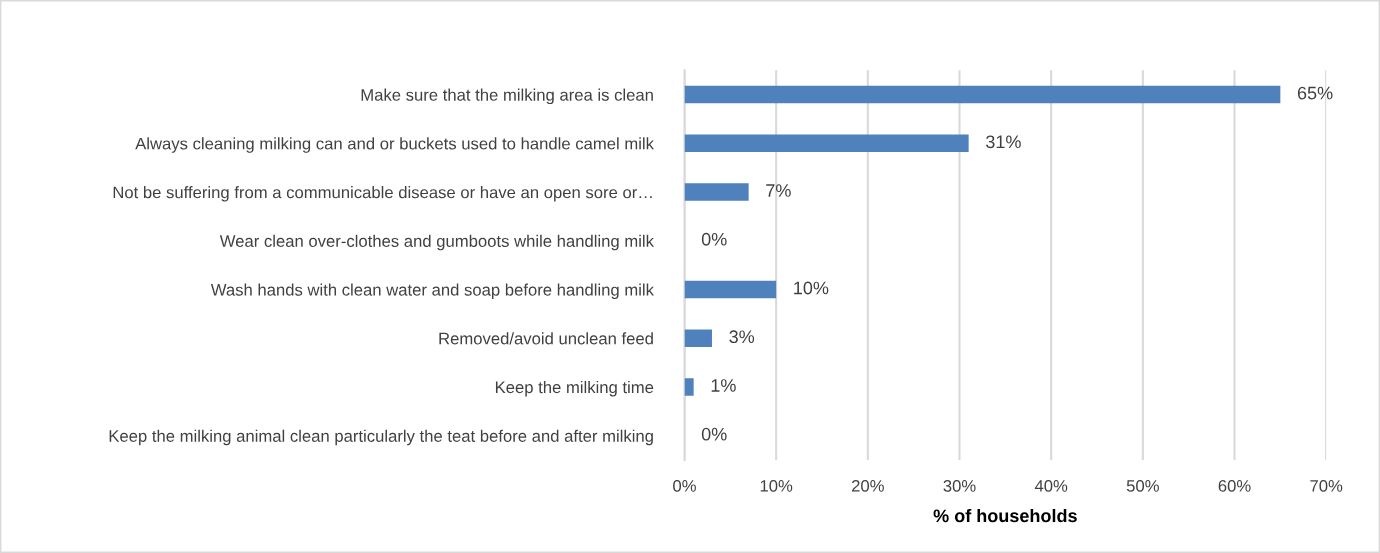 The width and height of the screenshot is (1380, 553). What do you see at coordinates (394, 145) in the screenshot?
I see `y-tick-label: Always cleaning milking can and or buckets used to handle camel milk` at bounding box center [394, 145].